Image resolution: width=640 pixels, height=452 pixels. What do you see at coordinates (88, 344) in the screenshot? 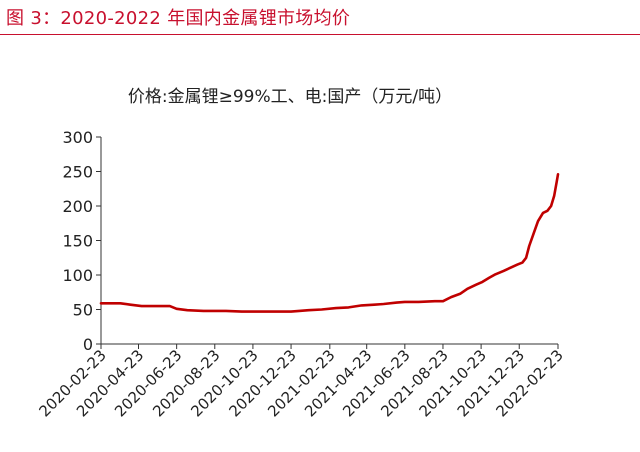
I see `y-tick-label: 0` at bounding box center [88, 344].